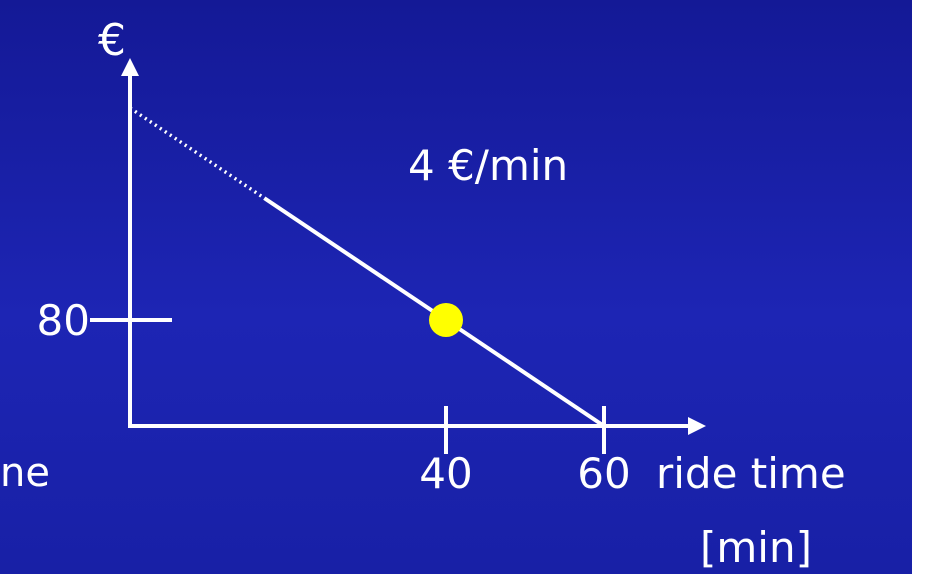  I want to click on point-group, so click(446, 320).